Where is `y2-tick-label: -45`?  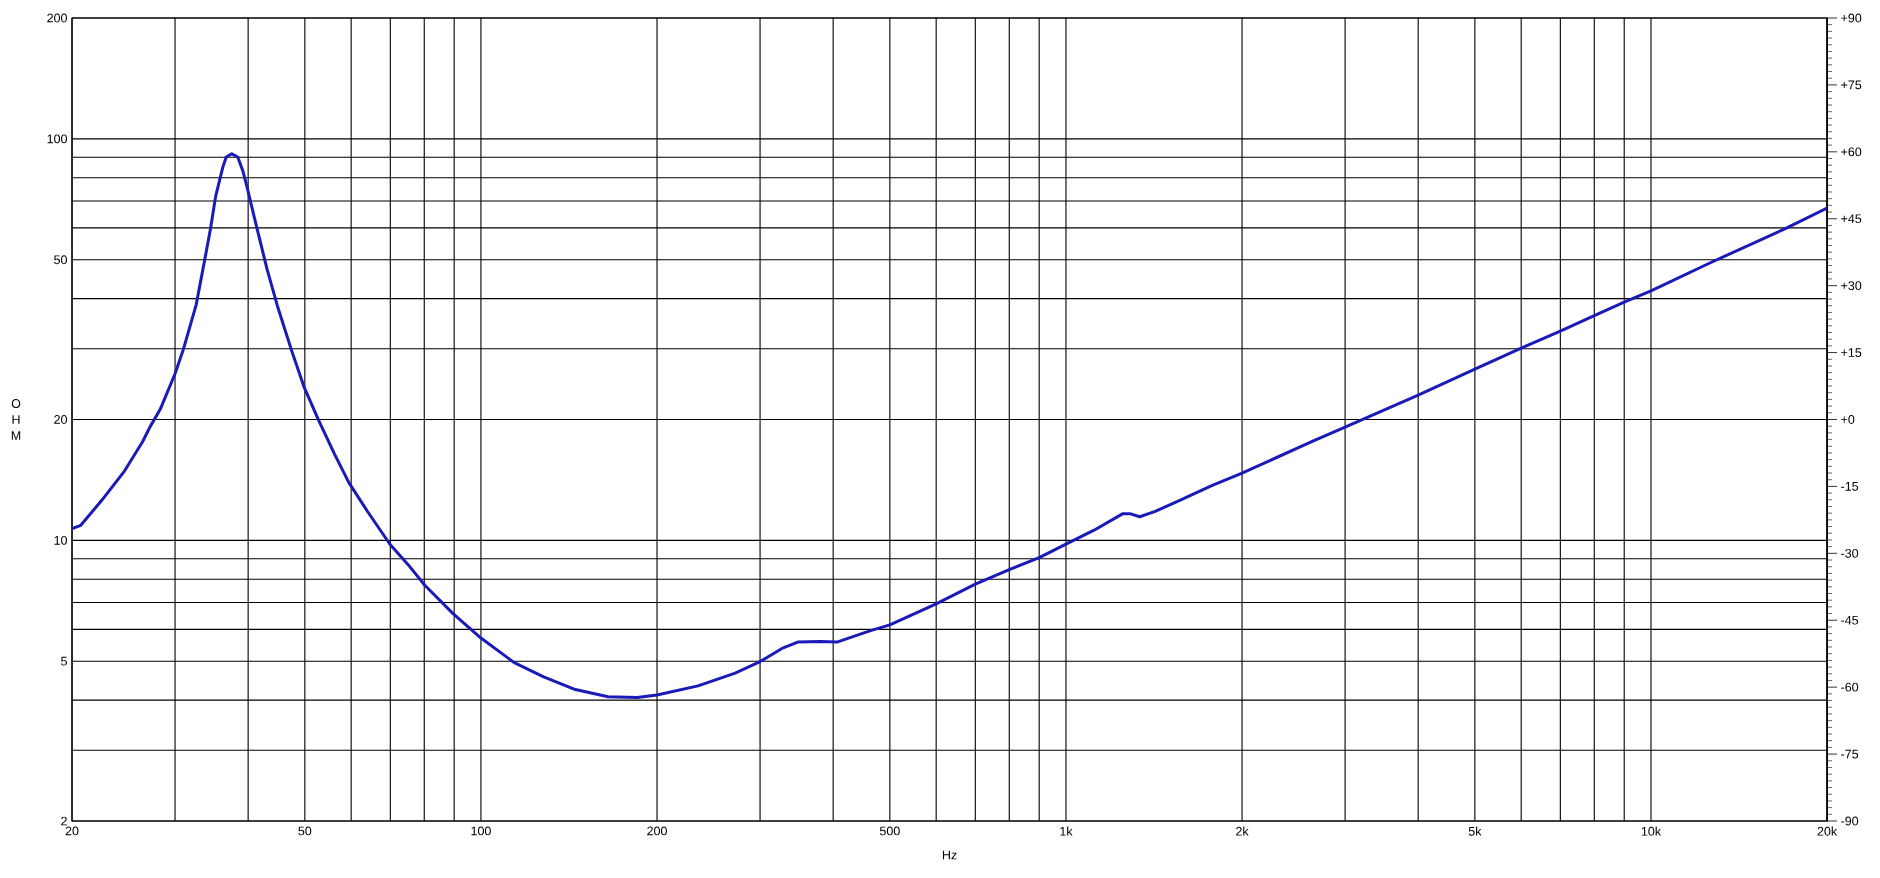
y2-tick-label: -45 is located at coordinates (1850, 620).